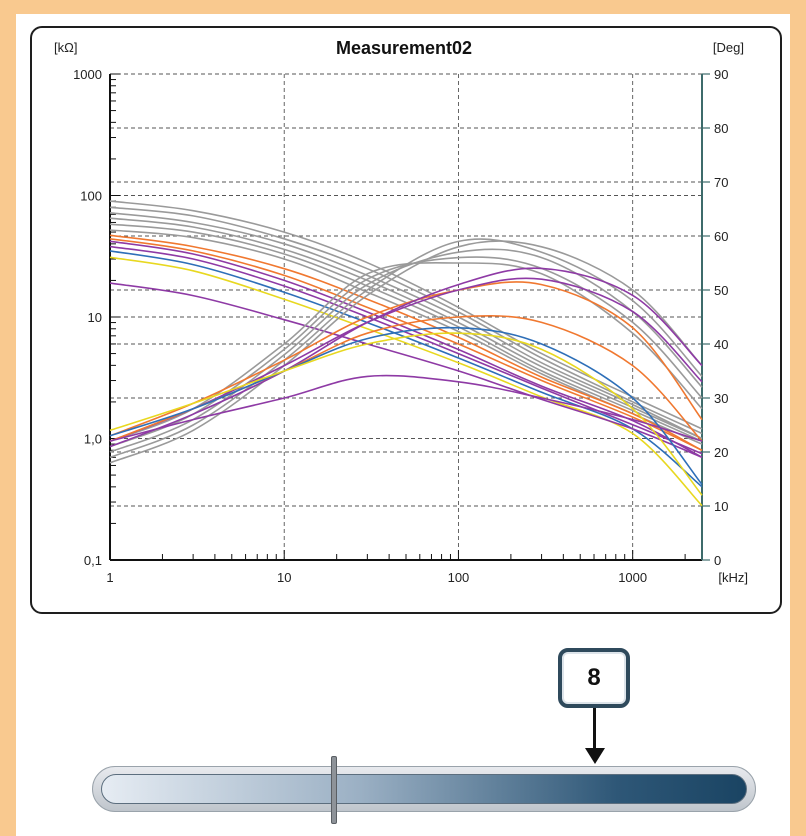  Describe the element at coordinates (721, 506) in the screenshot. I see `y-right-tick-label: 10` at that location.